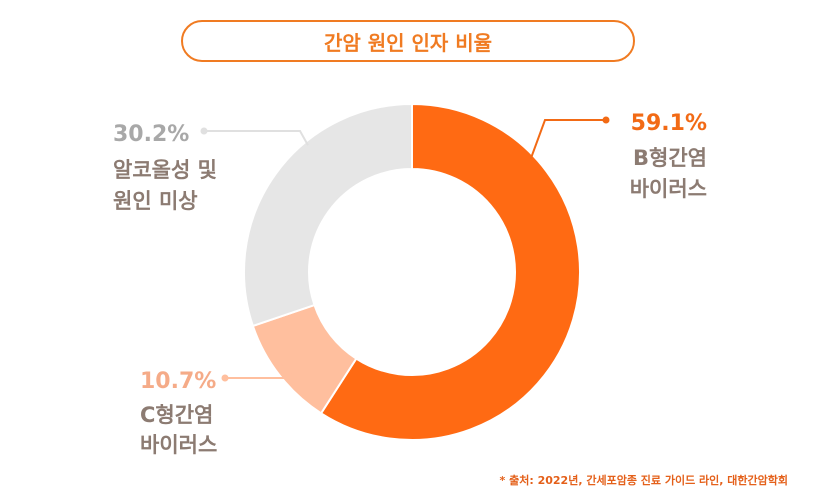 The image size is (820, 501). What do you see at coordinates (408, 41) in the screenshot?
I see `chart-title: 간암 원인 인자 비율` at bounding box center [408, 41].